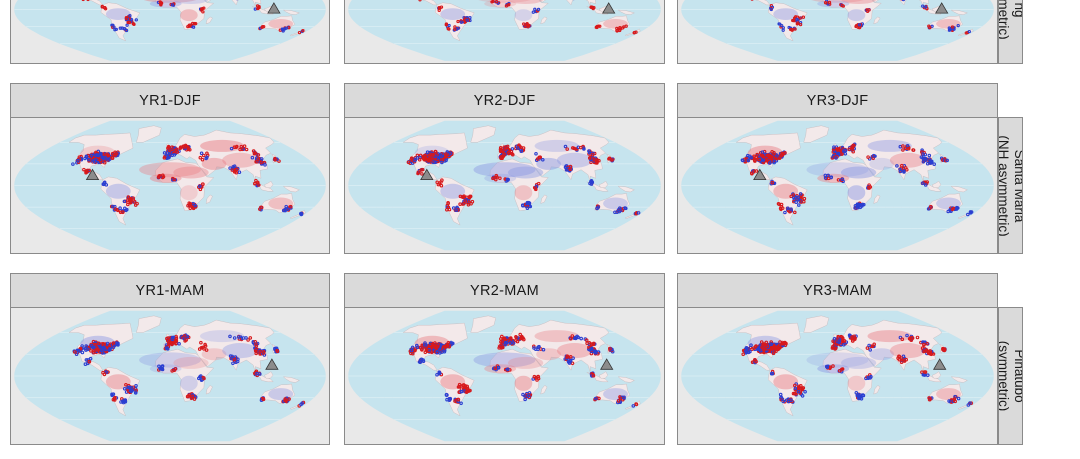 The height and width of the screenshot is (459, 1080). Describe the element at coordinates (297, 214) in the screenshot. I see `land-nz` at that location.